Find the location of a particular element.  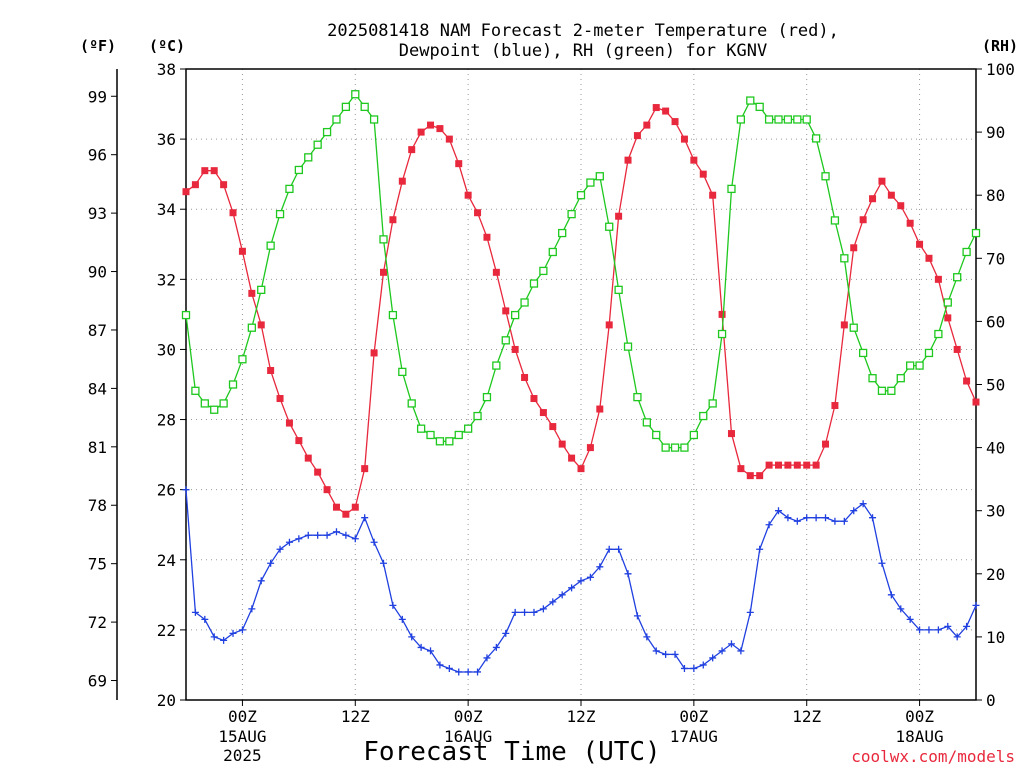

x-tick-date-label: 15AUG is located at coordinates (242, 736).